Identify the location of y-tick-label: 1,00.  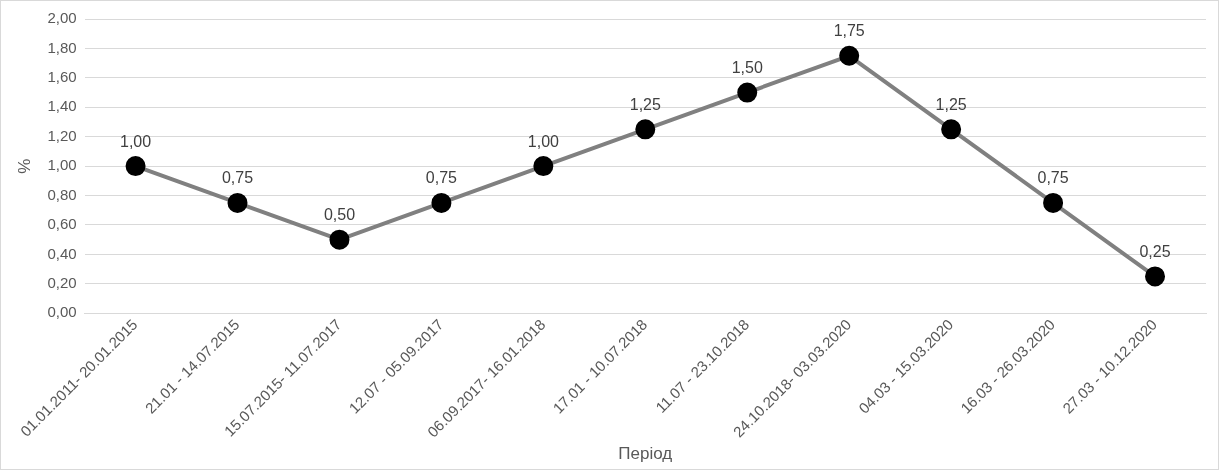
(62, 165).